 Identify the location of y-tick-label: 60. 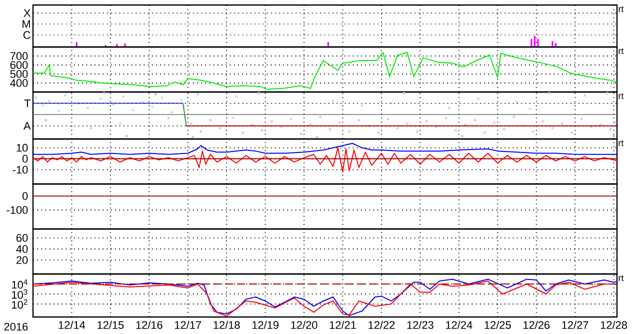
(22, 238).